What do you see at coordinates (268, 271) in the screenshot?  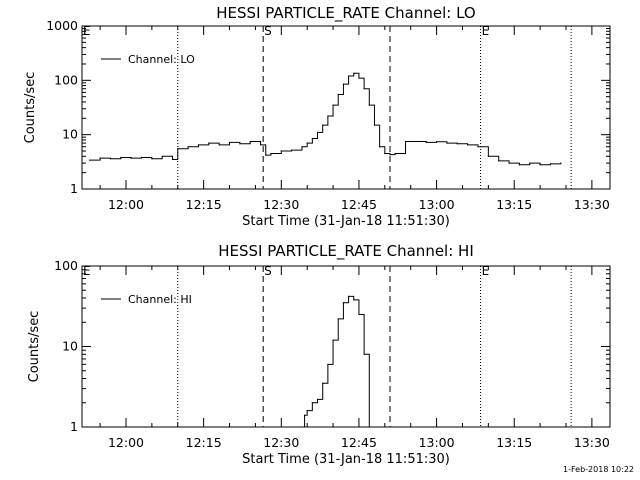 I see `panel-2-marker-label: S` at bounding box center [268, 271].